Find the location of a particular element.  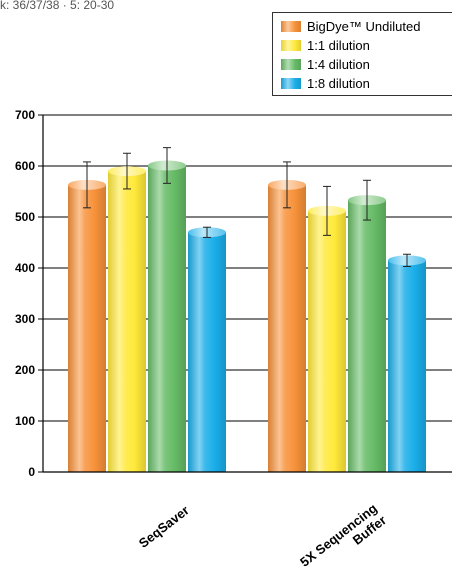

legend-swatch-1-8-dilution is located at coordinates (291, 83).